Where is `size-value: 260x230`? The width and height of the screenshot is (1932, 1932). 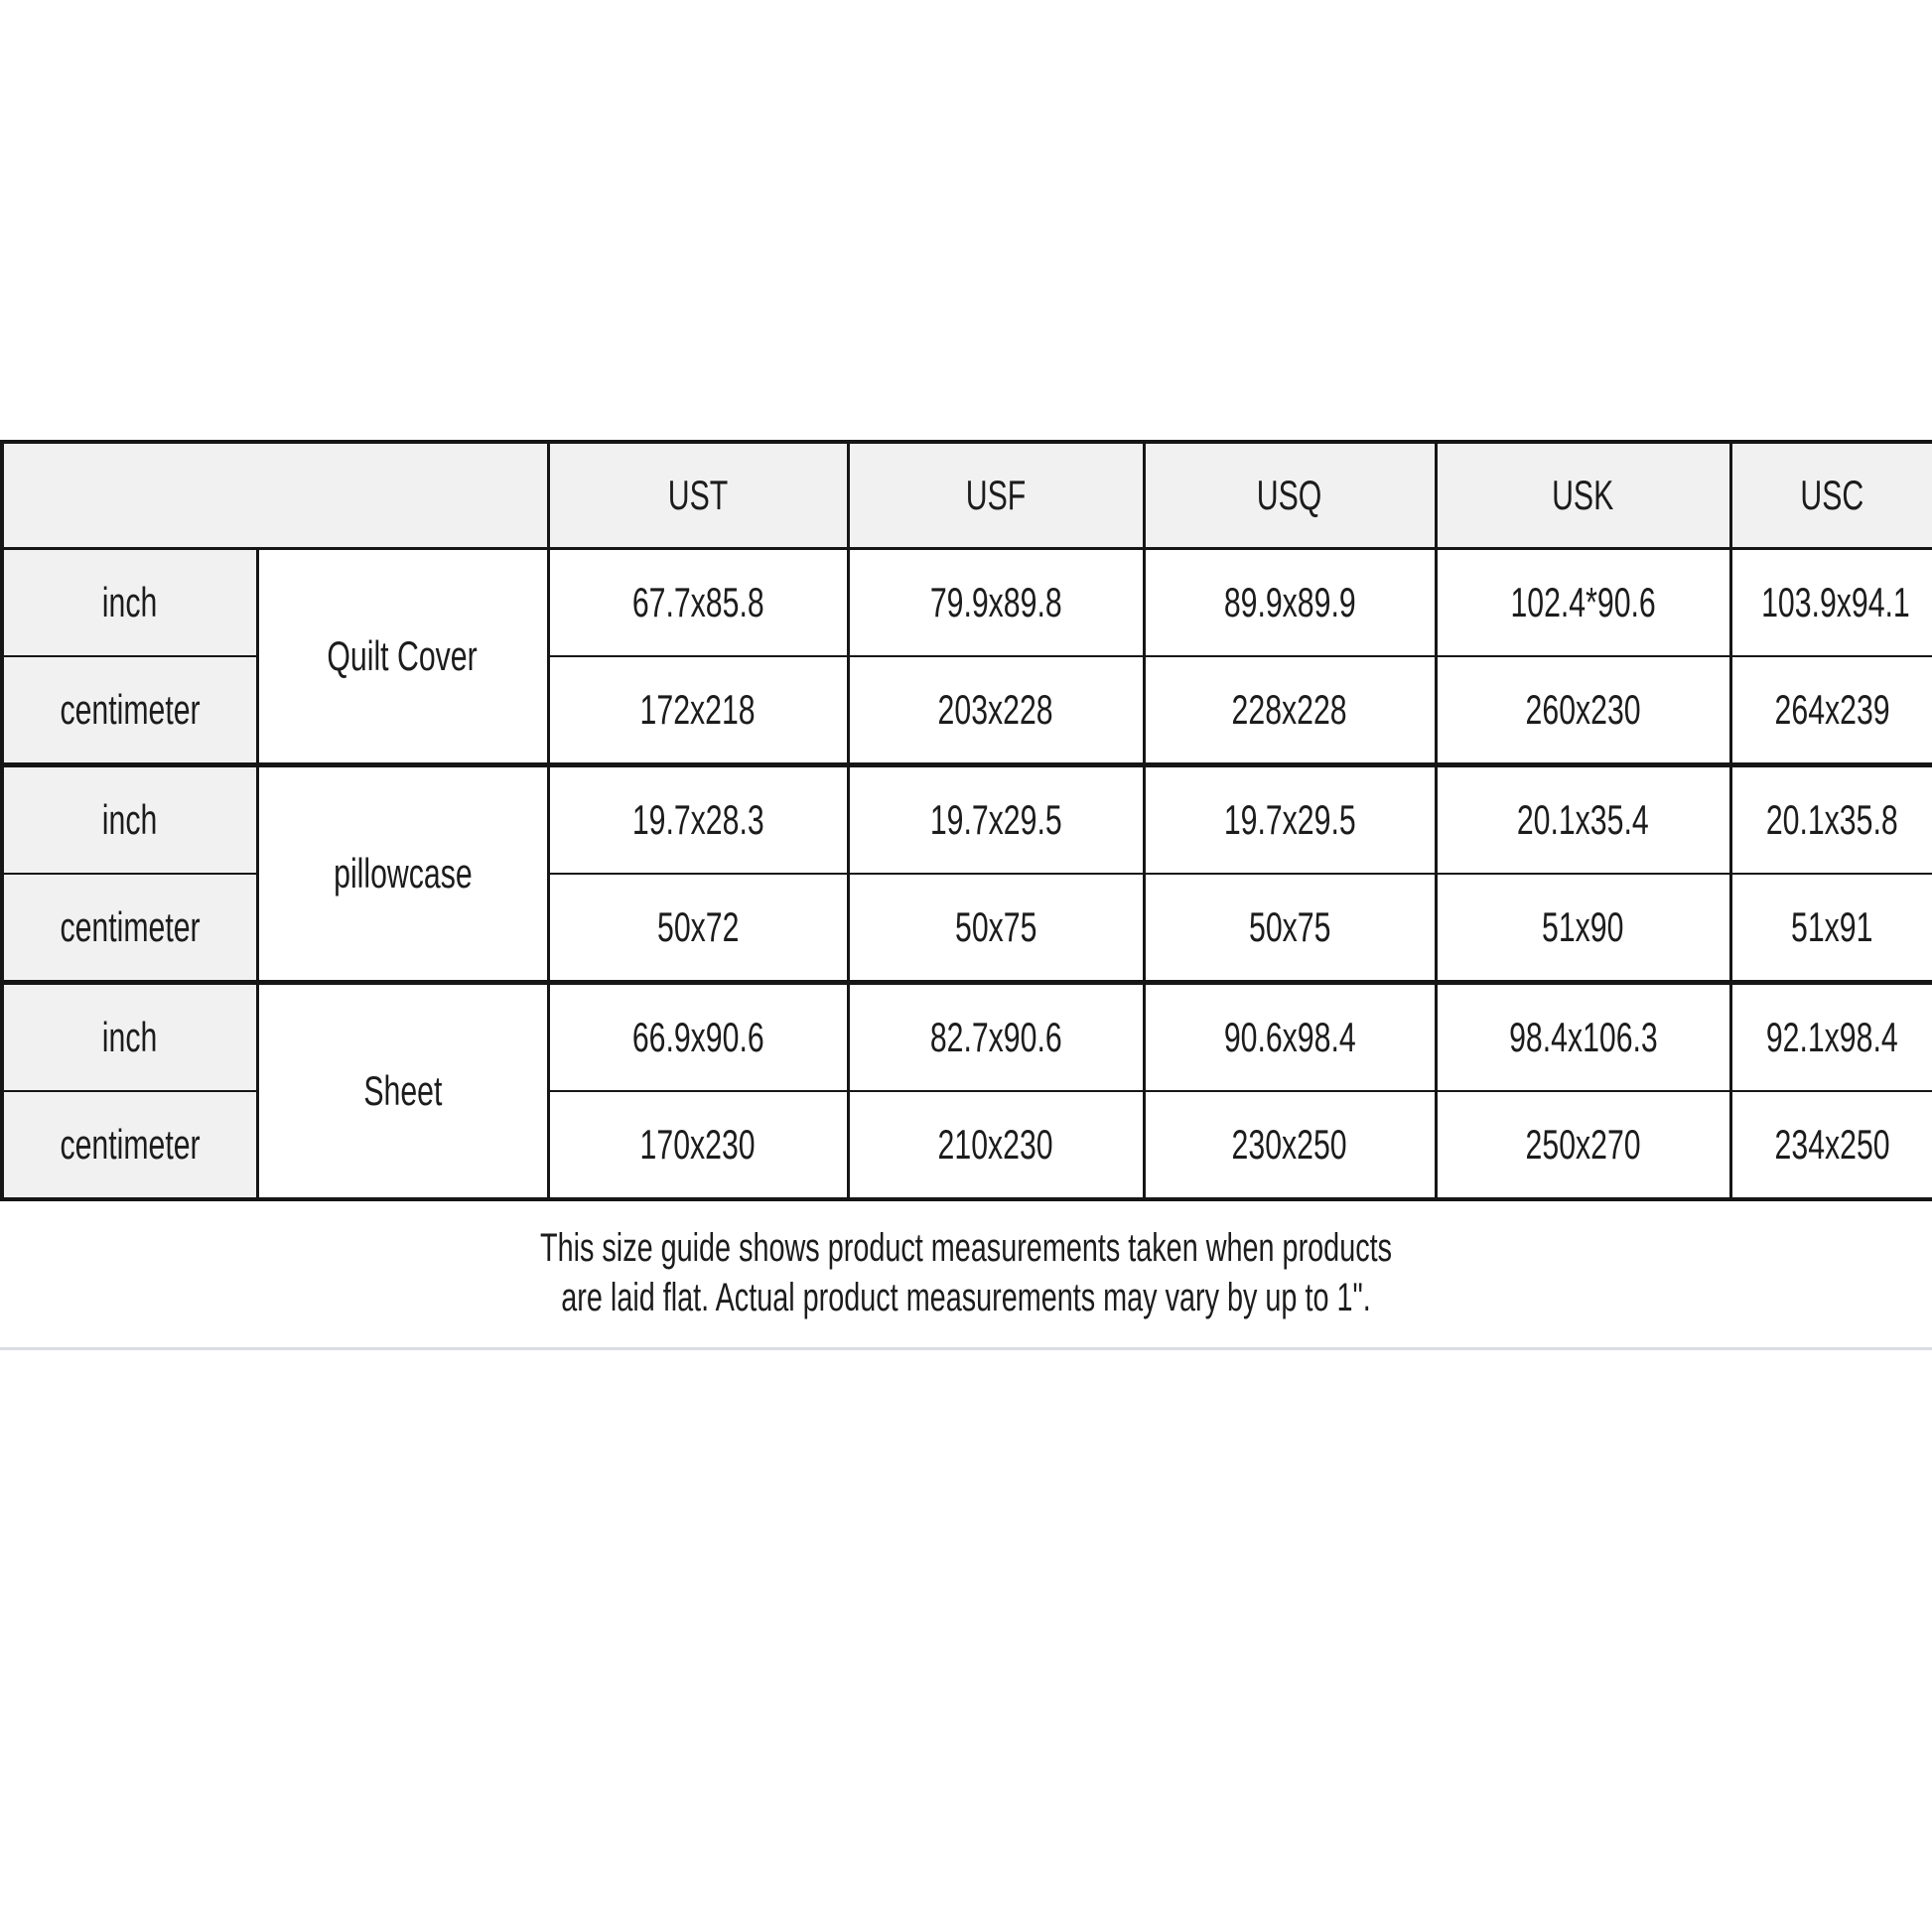 size-value: 260x230 is located at coordinates (1583, 710).